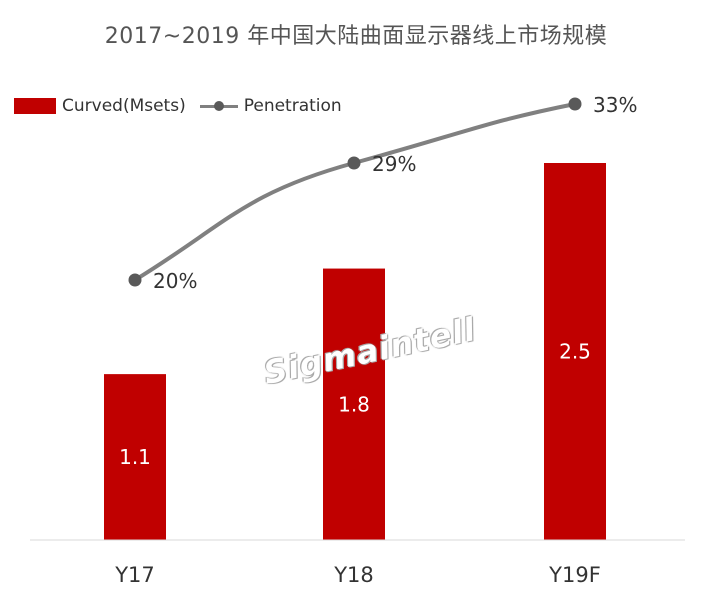  I want to click on bar-Y19F, so click(575, 351).